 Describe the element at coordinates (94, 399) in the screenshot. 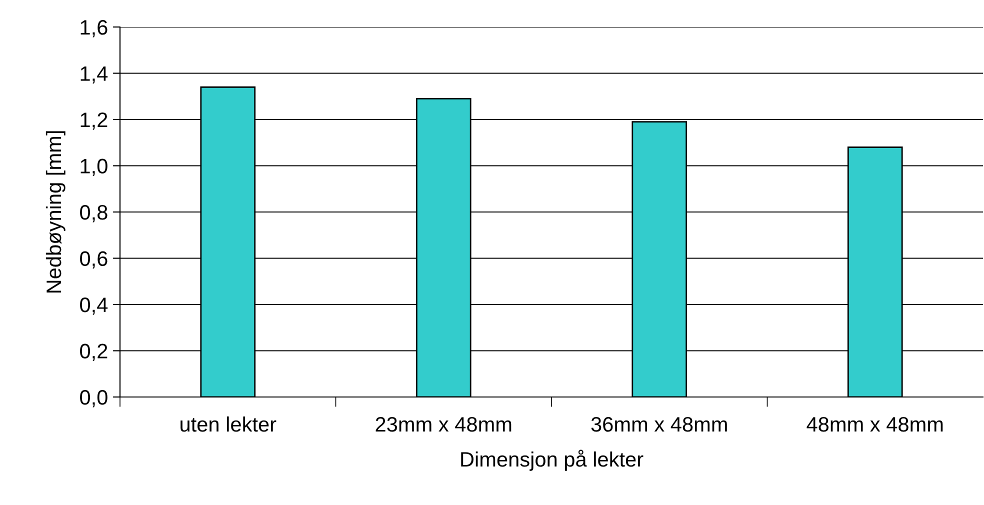

I see `y-tick-label: 0,0` at that location.